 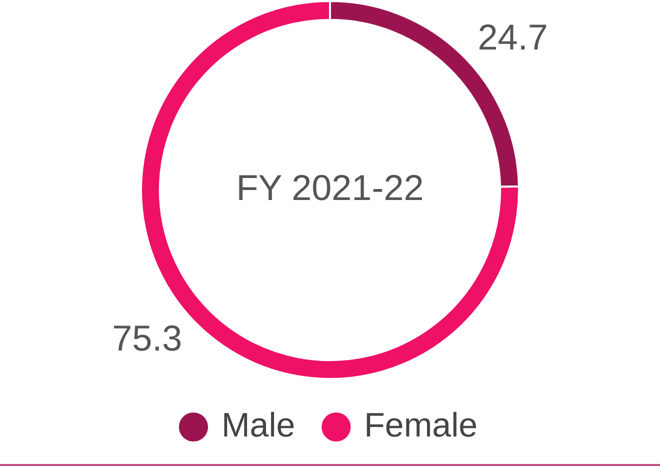 What do you see at coordinates (147, 338) in the screenshot?
I see `data-label: 75.3` at bounding box center [147, 338].